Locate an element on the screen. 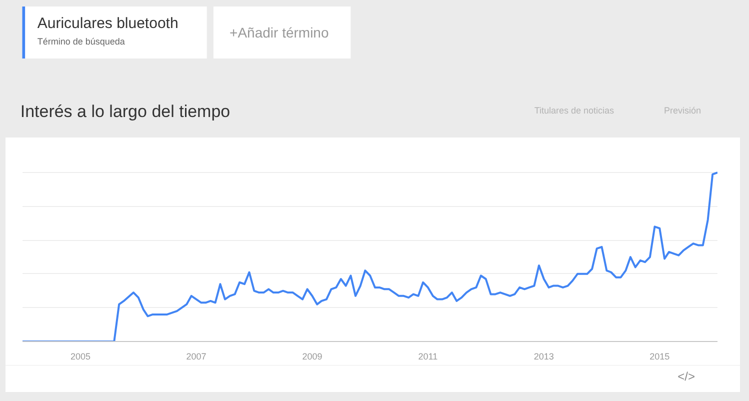 Image resolution: width=749 pixels, height=401 pixels. text: Auriculares bluetooth is located at coordinates (107, 23).